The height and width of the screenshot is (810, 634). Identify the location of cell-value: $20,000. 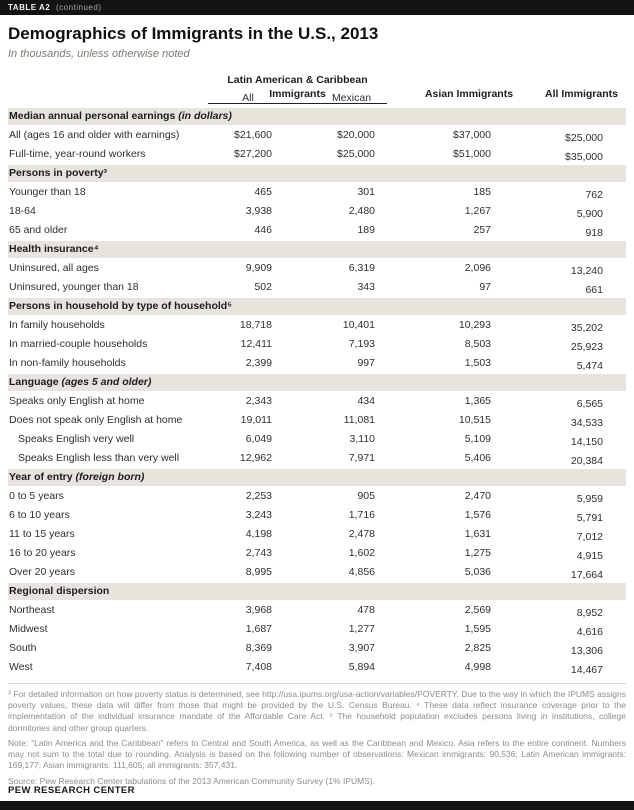
(356, 135).